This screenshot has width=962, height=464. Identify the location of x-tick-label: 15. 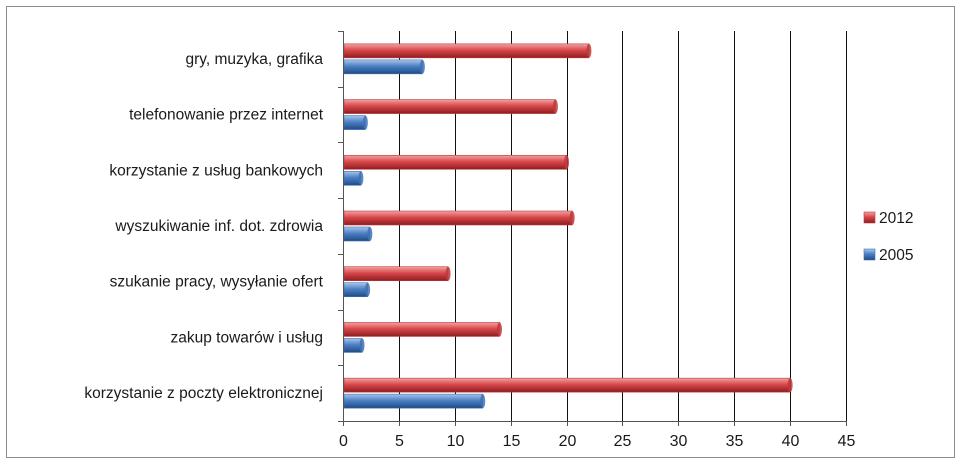
(512, 441).